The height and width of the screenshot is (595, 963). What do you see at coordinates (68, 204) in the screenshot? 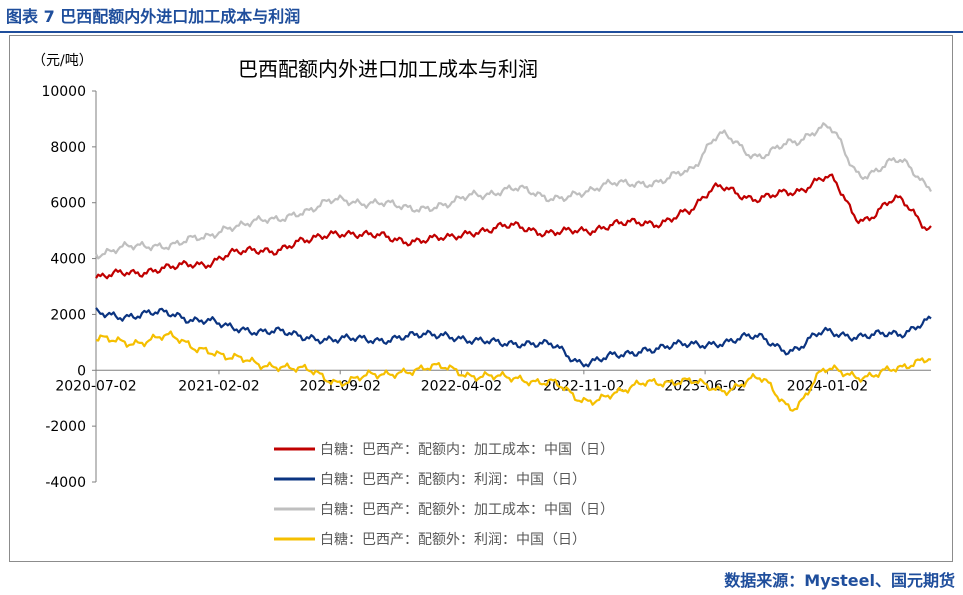
I see `y-tick-label: 6000` at bounding box center [68, 204].